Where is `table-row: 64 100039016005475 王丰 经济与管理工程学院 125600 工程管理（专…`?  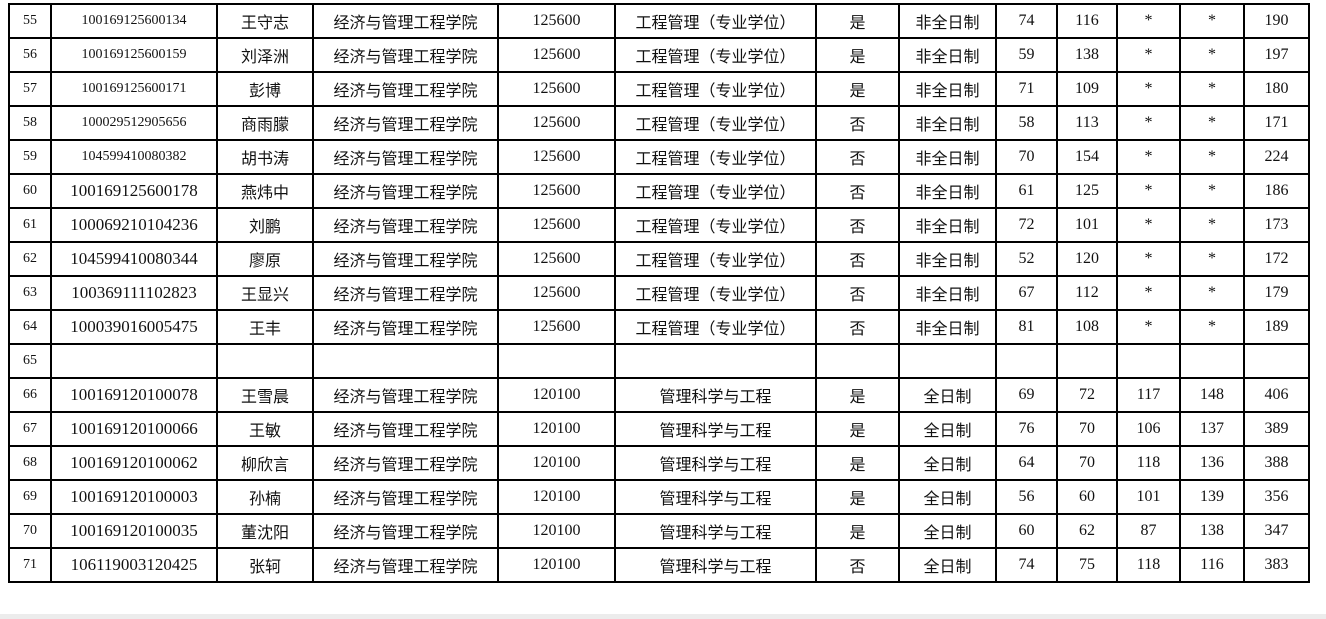
table-row: 64 100039016005475 王丰 经济与管理工程学院 125600 工程管理（专… is located at coordinates (659, 327).